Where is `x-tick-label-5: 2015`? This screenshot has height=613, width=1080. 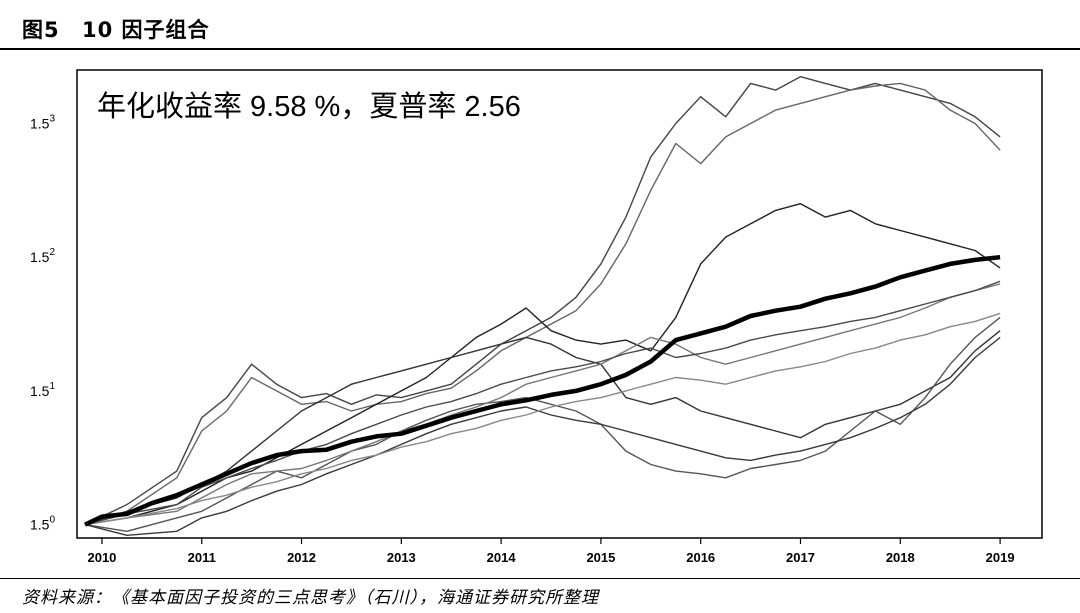
x-tick-label-5: 2015 is located at coordinates (600, 557).